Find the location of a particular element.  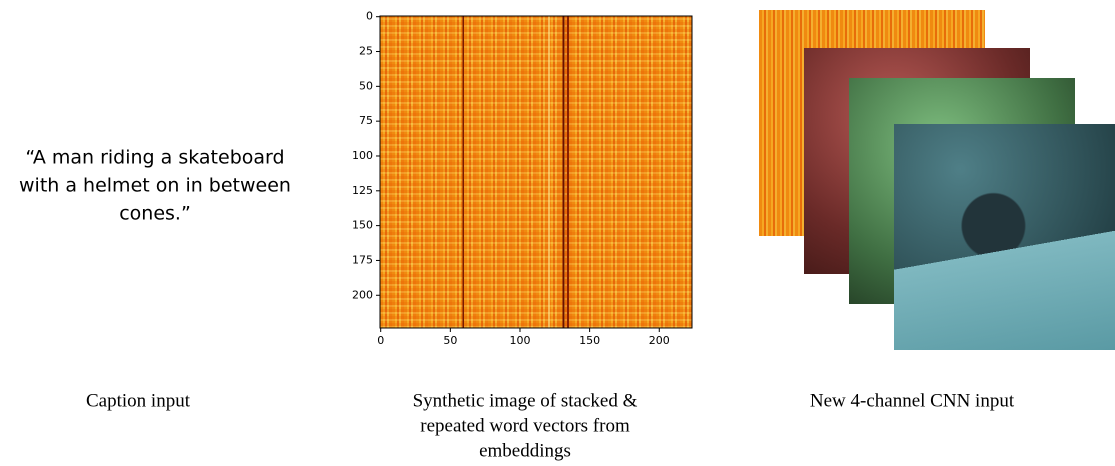

label: New 4-channel CNN input is located at coordinates (912, 400).